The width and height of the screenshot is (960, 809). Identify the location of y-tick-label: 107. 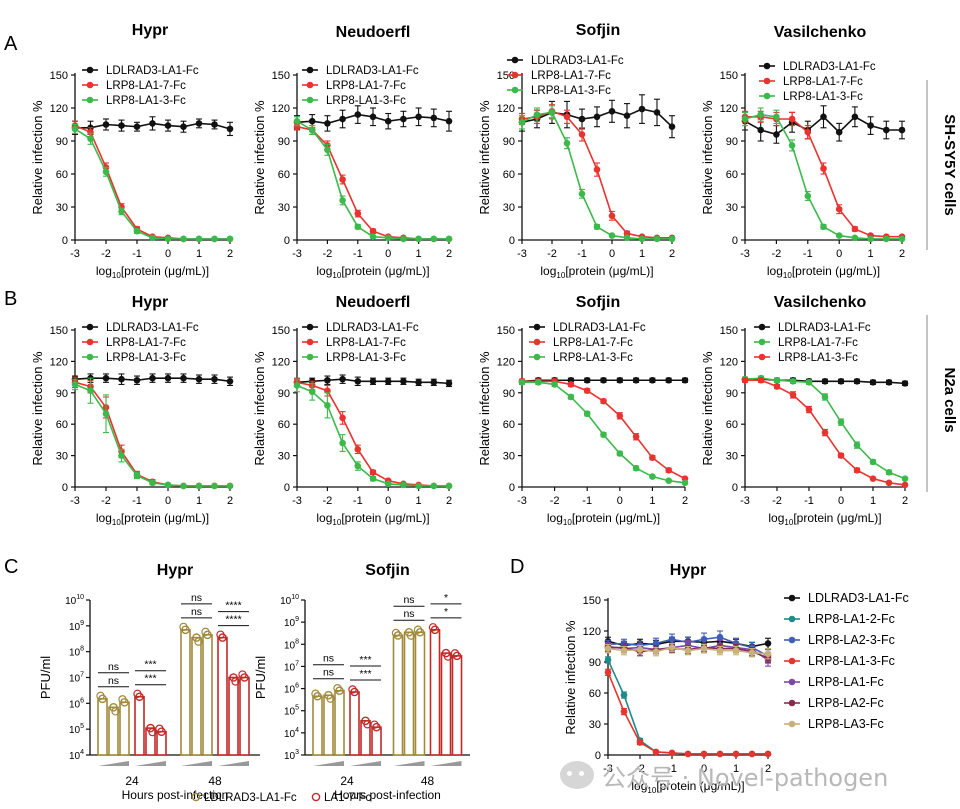
(76, 678).